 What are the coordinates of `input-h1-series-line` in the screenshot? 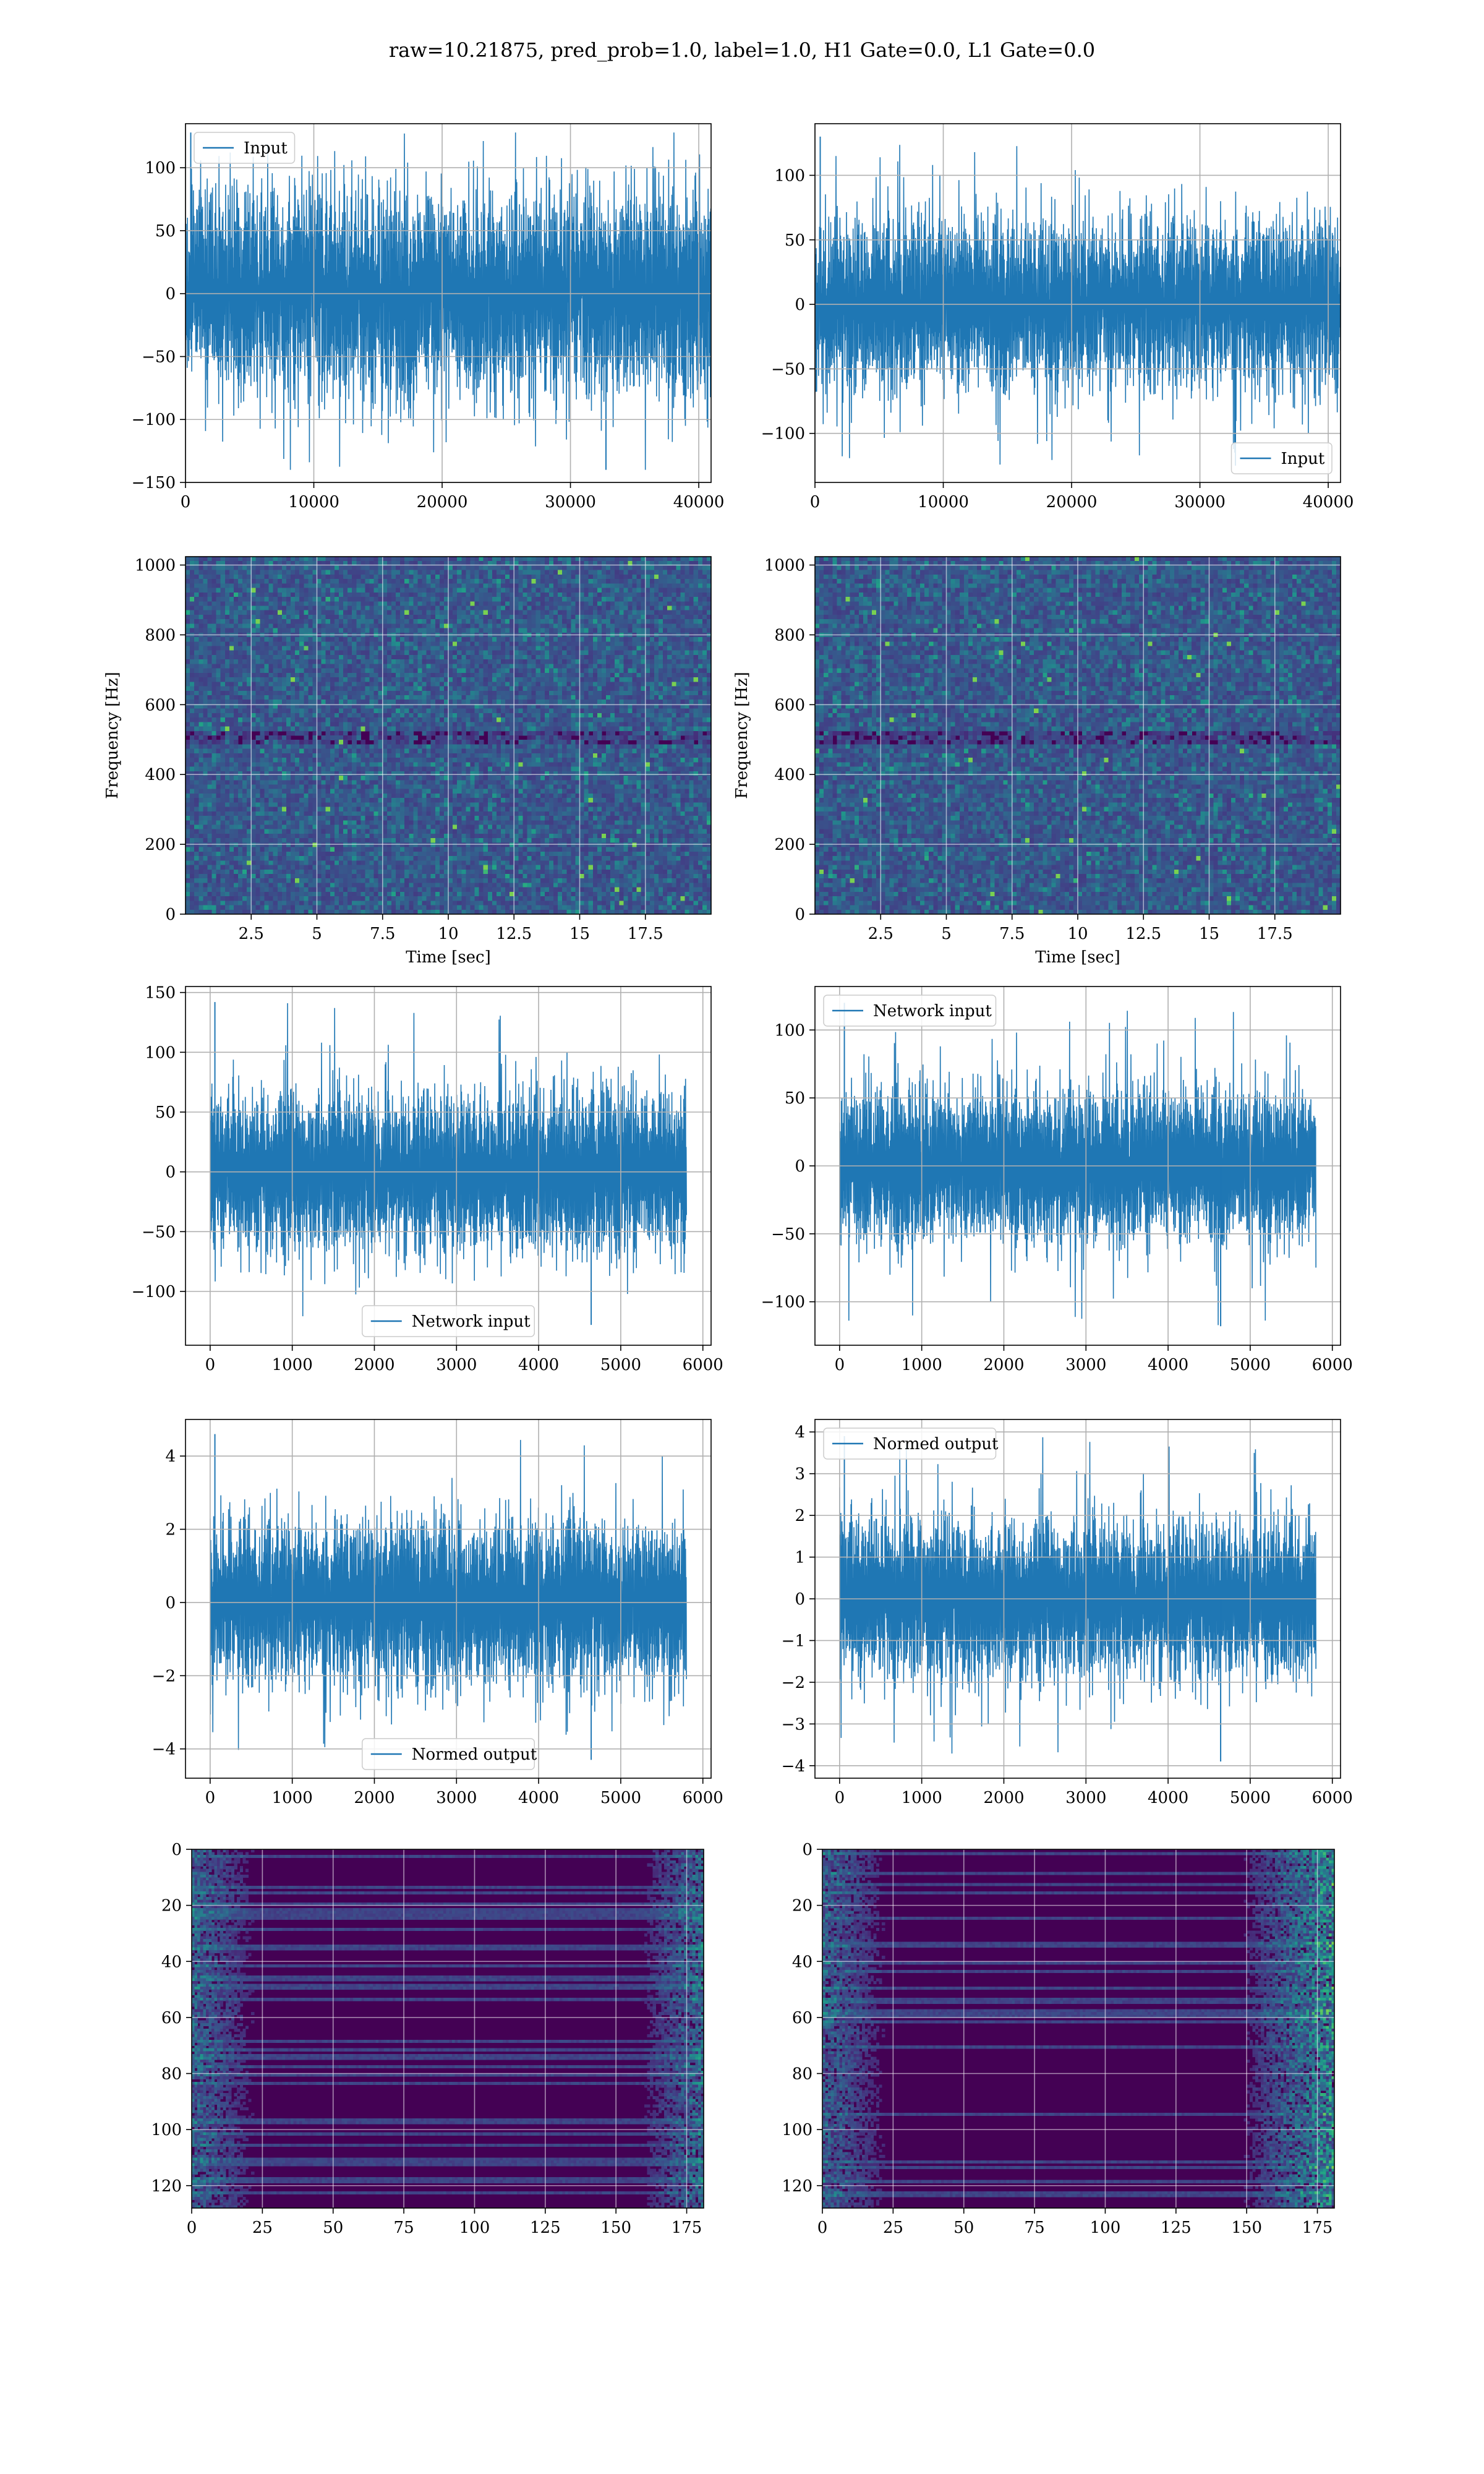 It's located at (448, 301).